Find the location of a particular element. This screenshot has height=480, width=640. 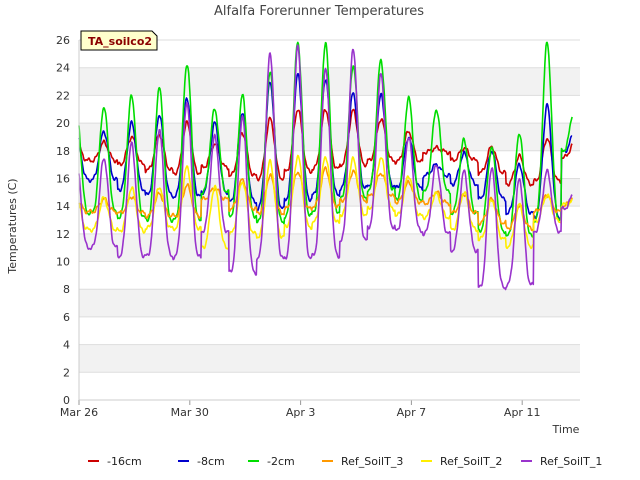

chart-title: Alfalfa Forerunner Temperatures is located at coordinates (319, 11).